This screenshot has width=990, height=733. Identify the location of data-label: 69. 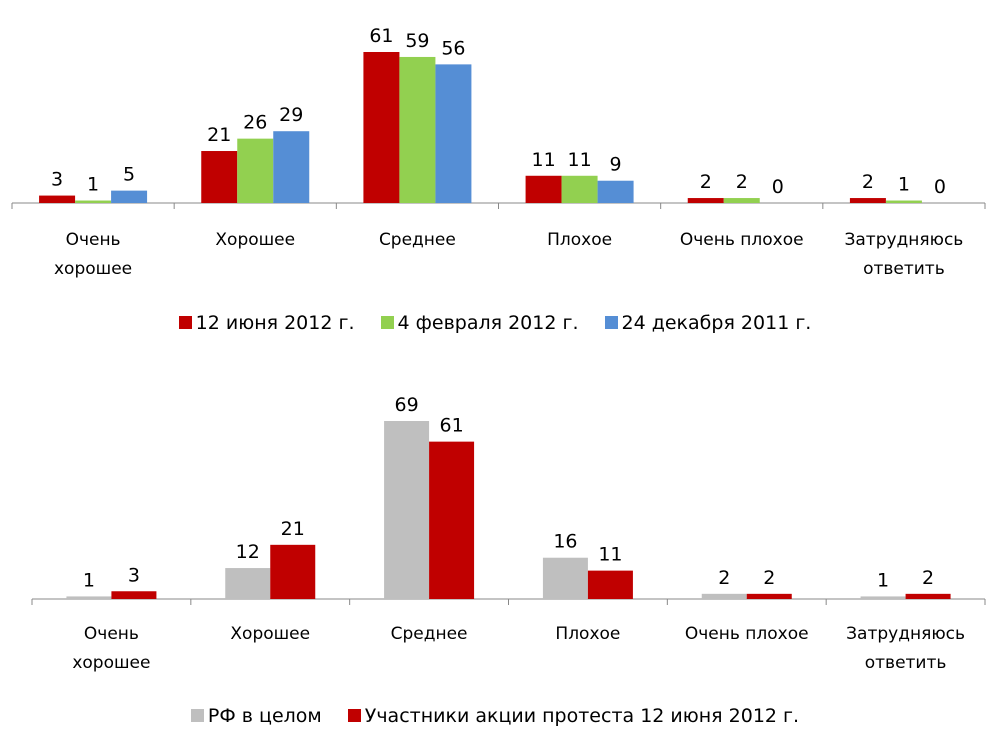
(406, 405).